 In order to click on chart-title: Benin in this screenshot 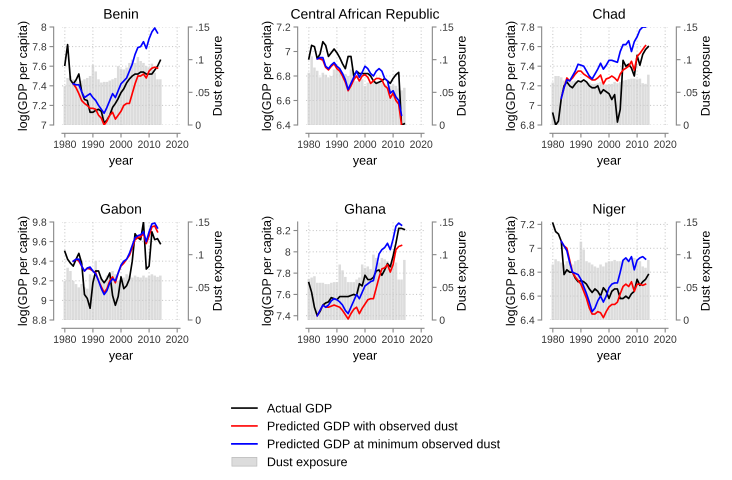, I will do `click(121, 13)`.